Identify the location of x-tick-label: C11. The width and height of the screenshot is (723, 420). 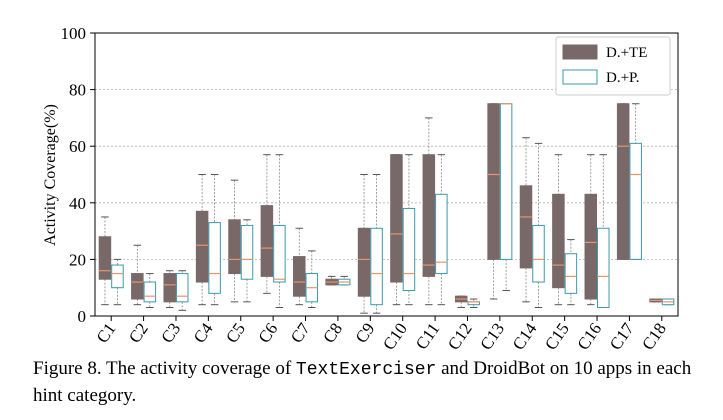
(427, 334).